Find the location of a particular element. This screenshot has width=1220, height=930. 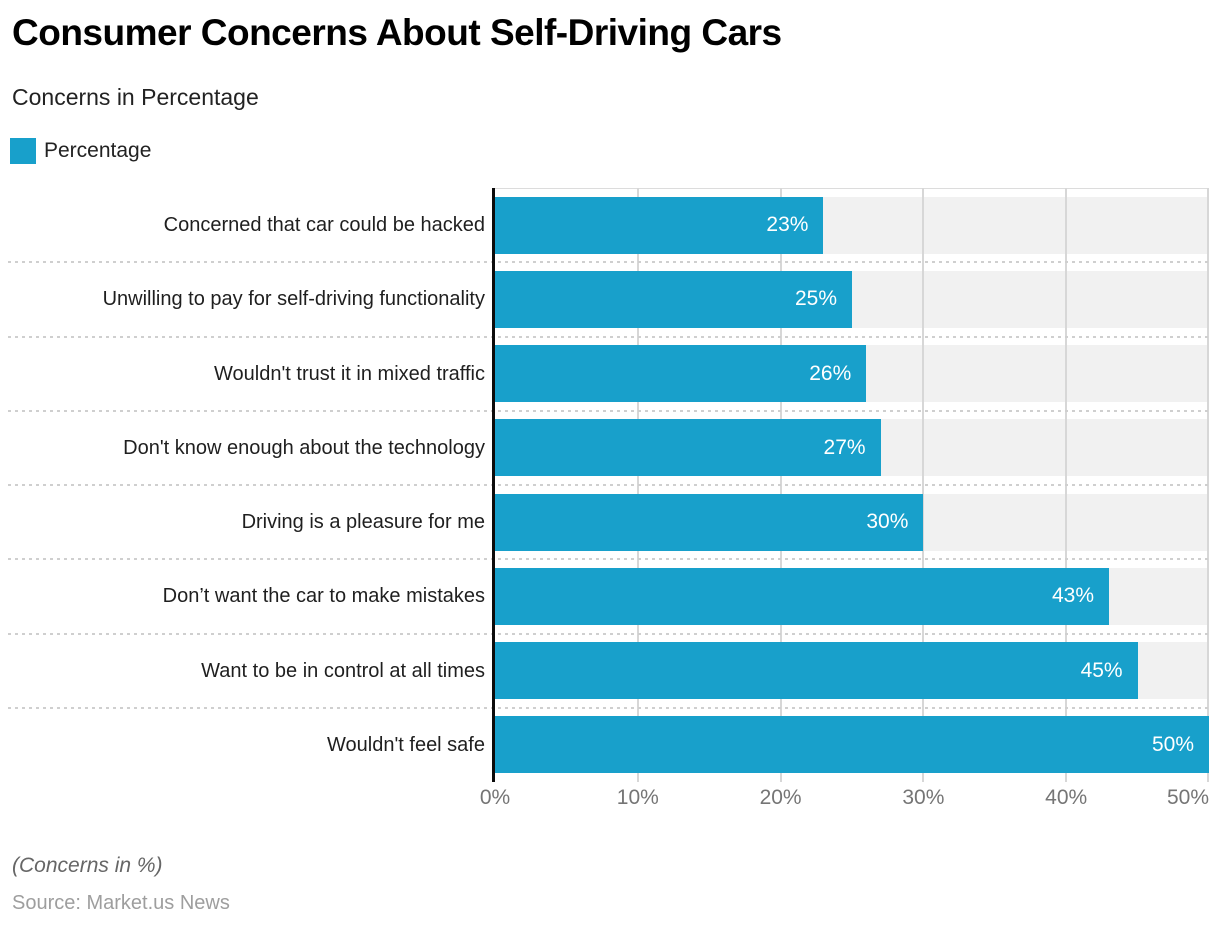

x-tick-label: 30% is located at coordinates (923, 797).